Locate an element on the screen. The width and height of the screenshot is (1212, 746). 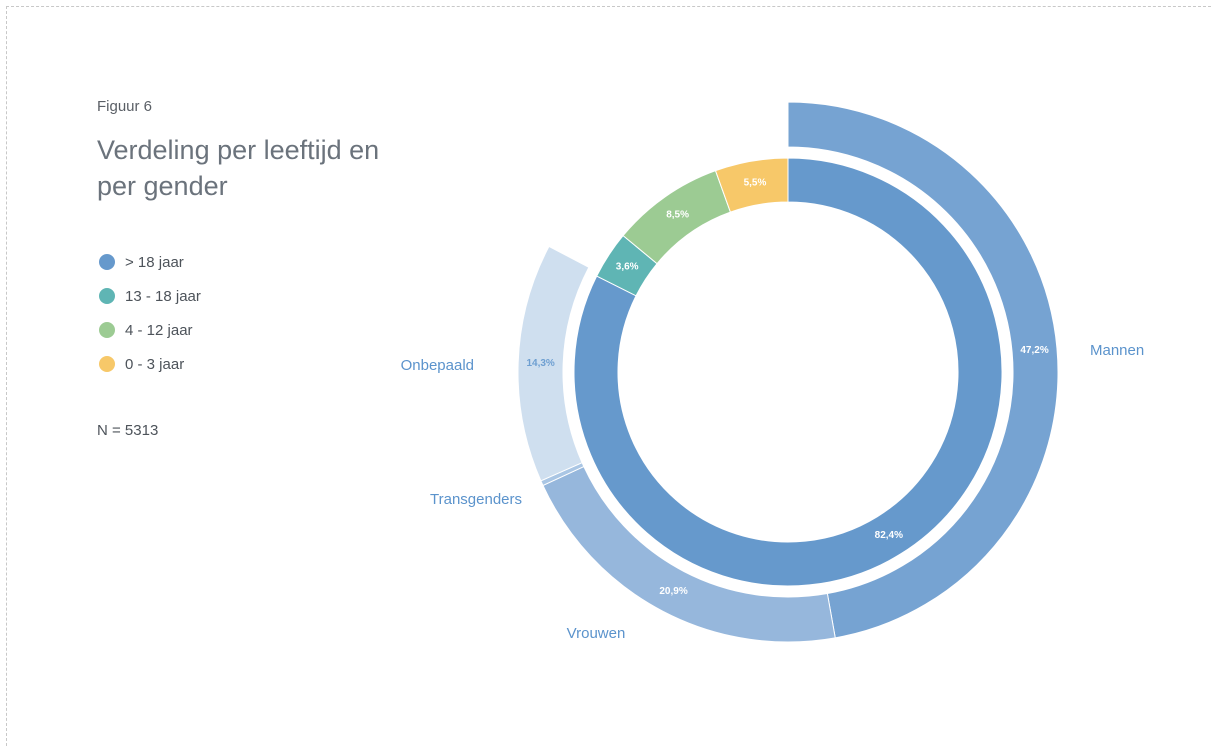
chart-title: Verdeling per leeftijd en per gender is located at coordinates (238, 168).